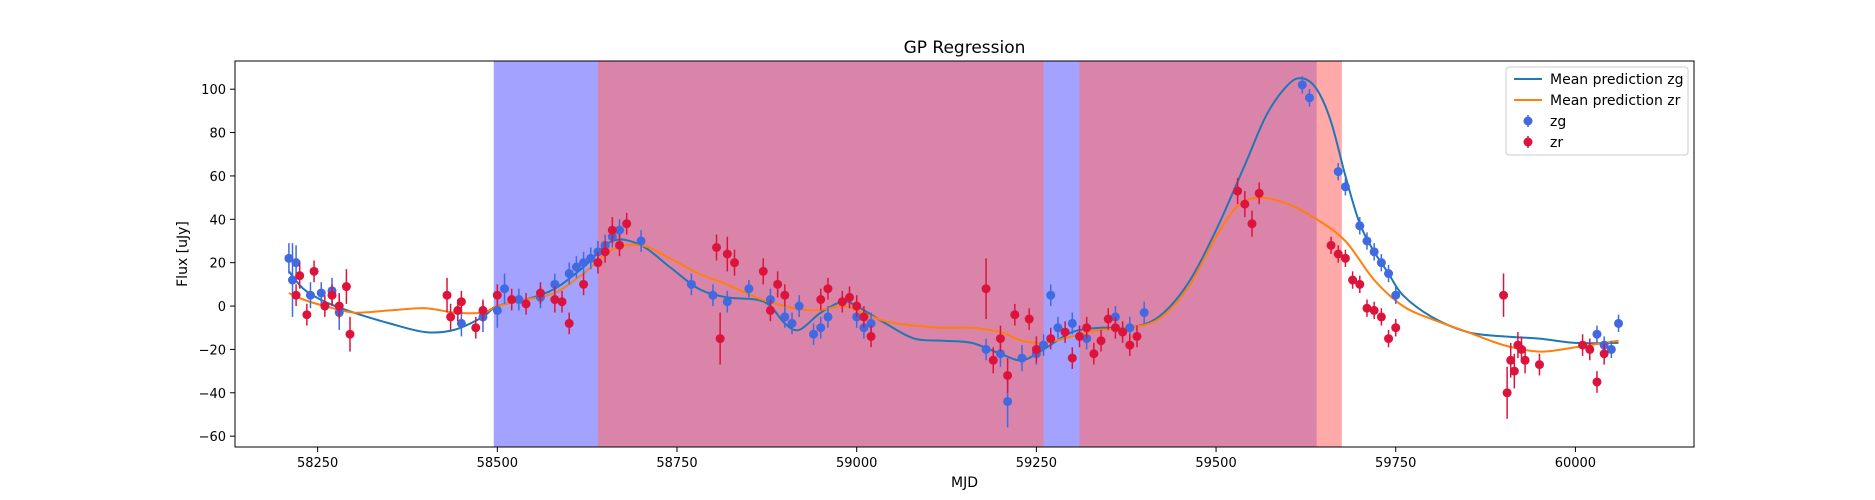  I want to click on x-tick-label: 58750, so click(676, 463).